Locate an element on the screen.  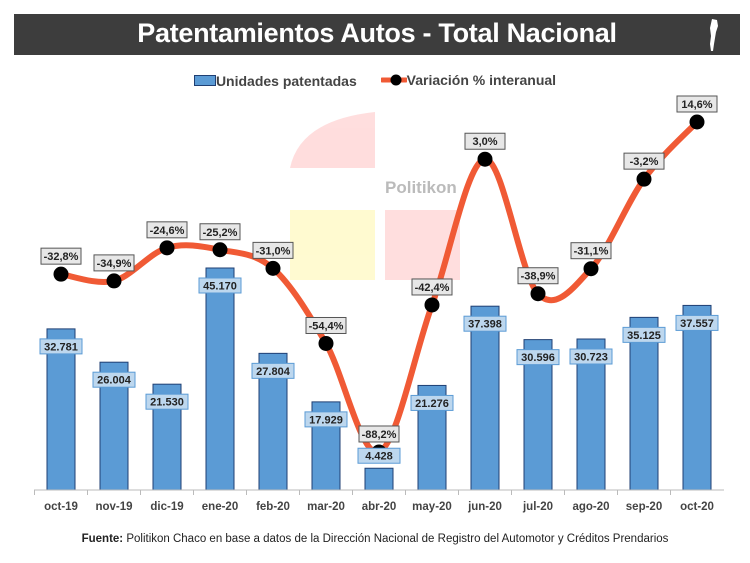
x-tick-label: nov-19 is located at coordinates (113, 507).